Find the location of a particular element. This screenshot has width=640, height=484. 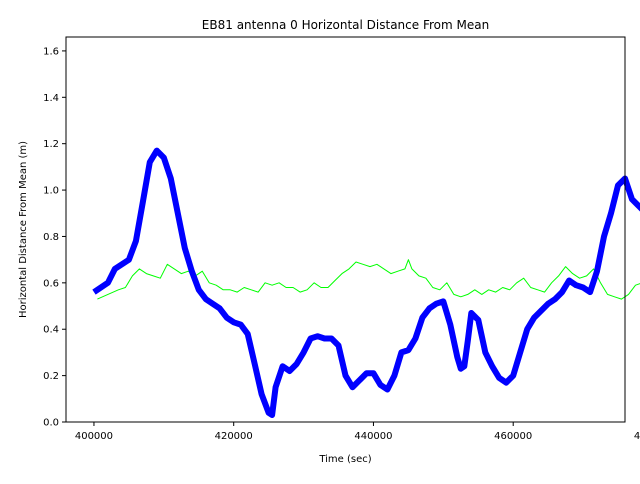

y-tick-label: 0.6 is located at coordinates (51, 283).